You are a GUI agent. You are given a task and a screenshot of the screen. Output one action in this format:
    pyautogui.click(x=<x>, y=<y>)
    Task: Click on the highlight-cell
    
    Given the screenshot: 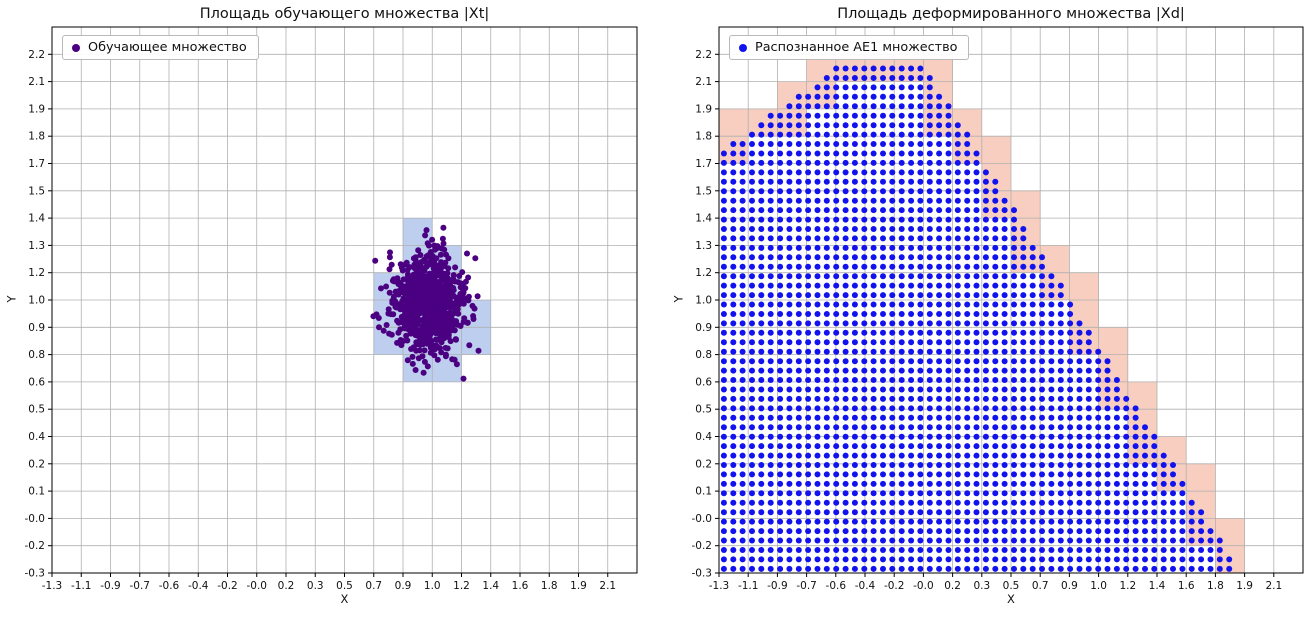 What is the action you would take?
    pyautogui.click(x=1026, y=204)
    